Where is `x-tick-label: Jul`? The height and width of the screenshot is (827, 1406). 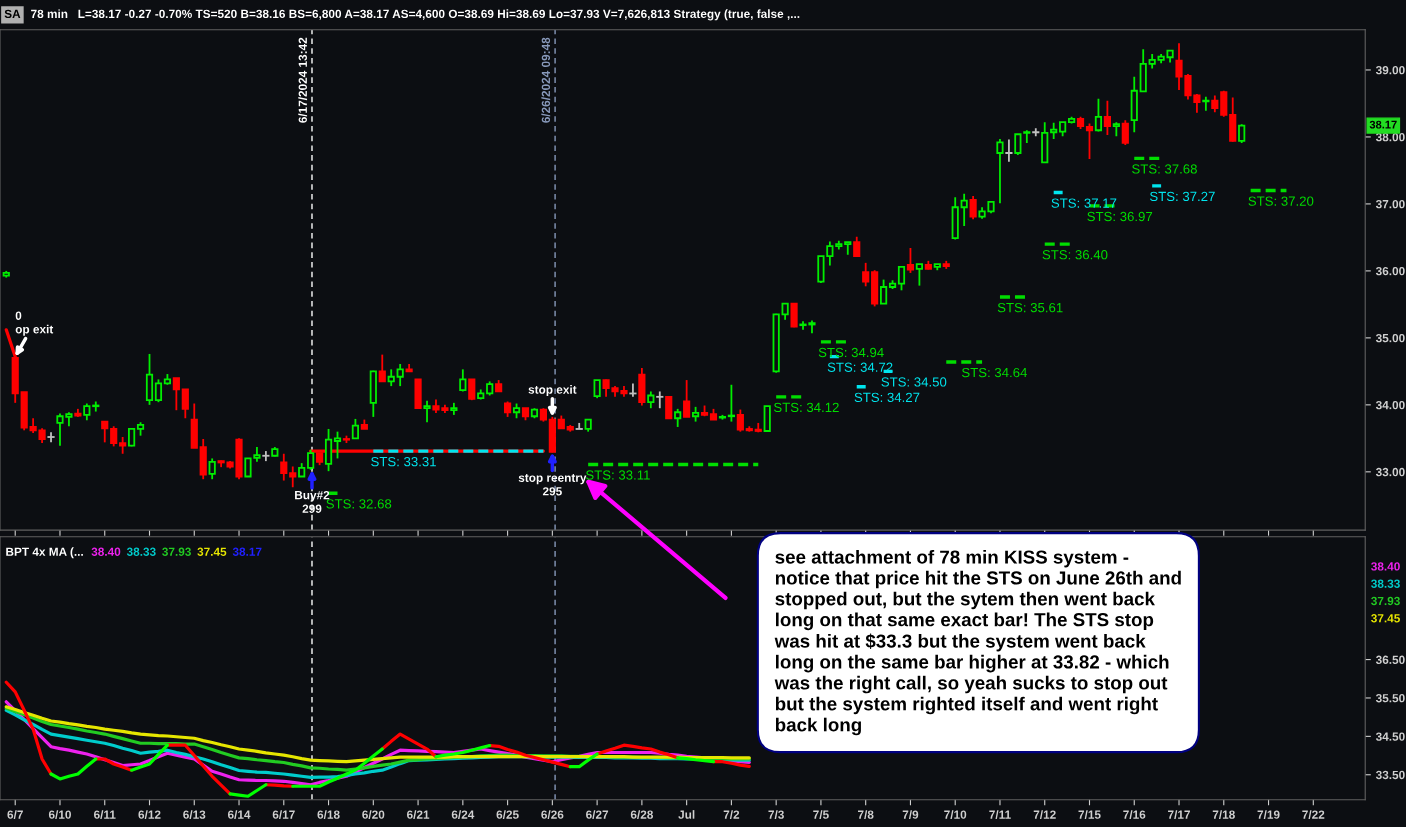
x-tick-label: Jul is located at coordinates (686, 814).